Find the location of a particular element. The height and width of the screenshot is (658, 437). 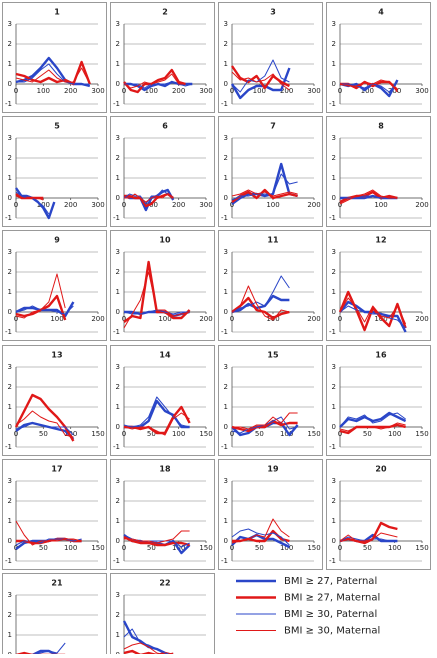

panel-title: 18 is located at coordinates (165, 469).